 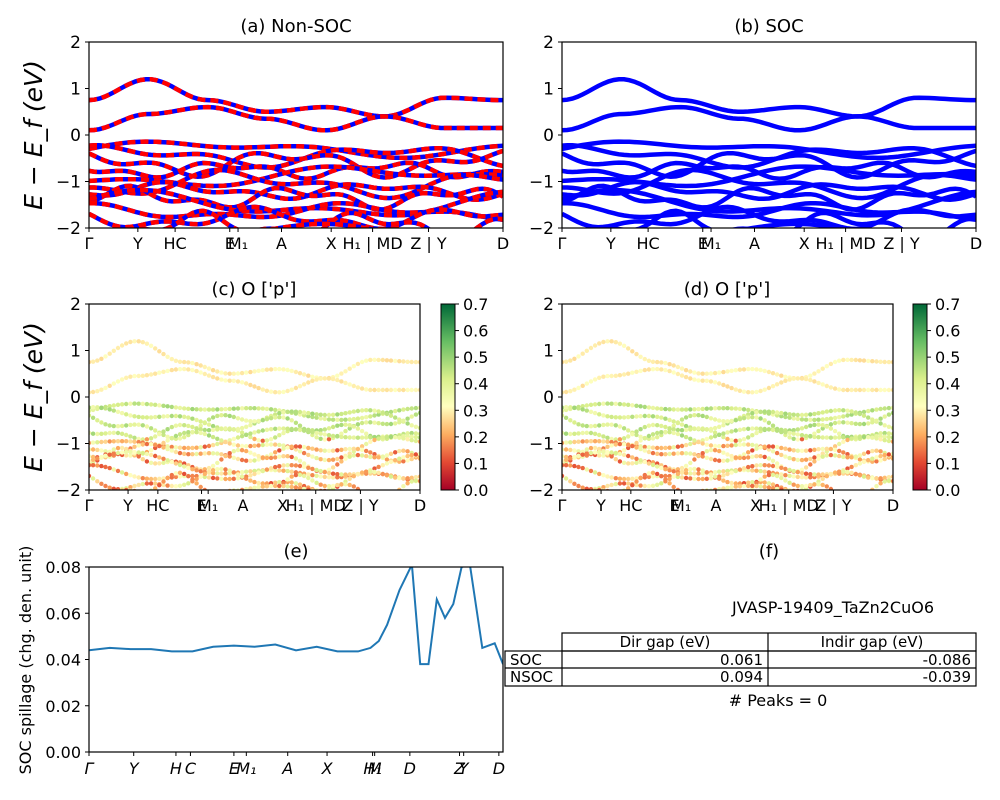 I want to click on row-soc-dir: 0.061, so click(x=741, y=660).